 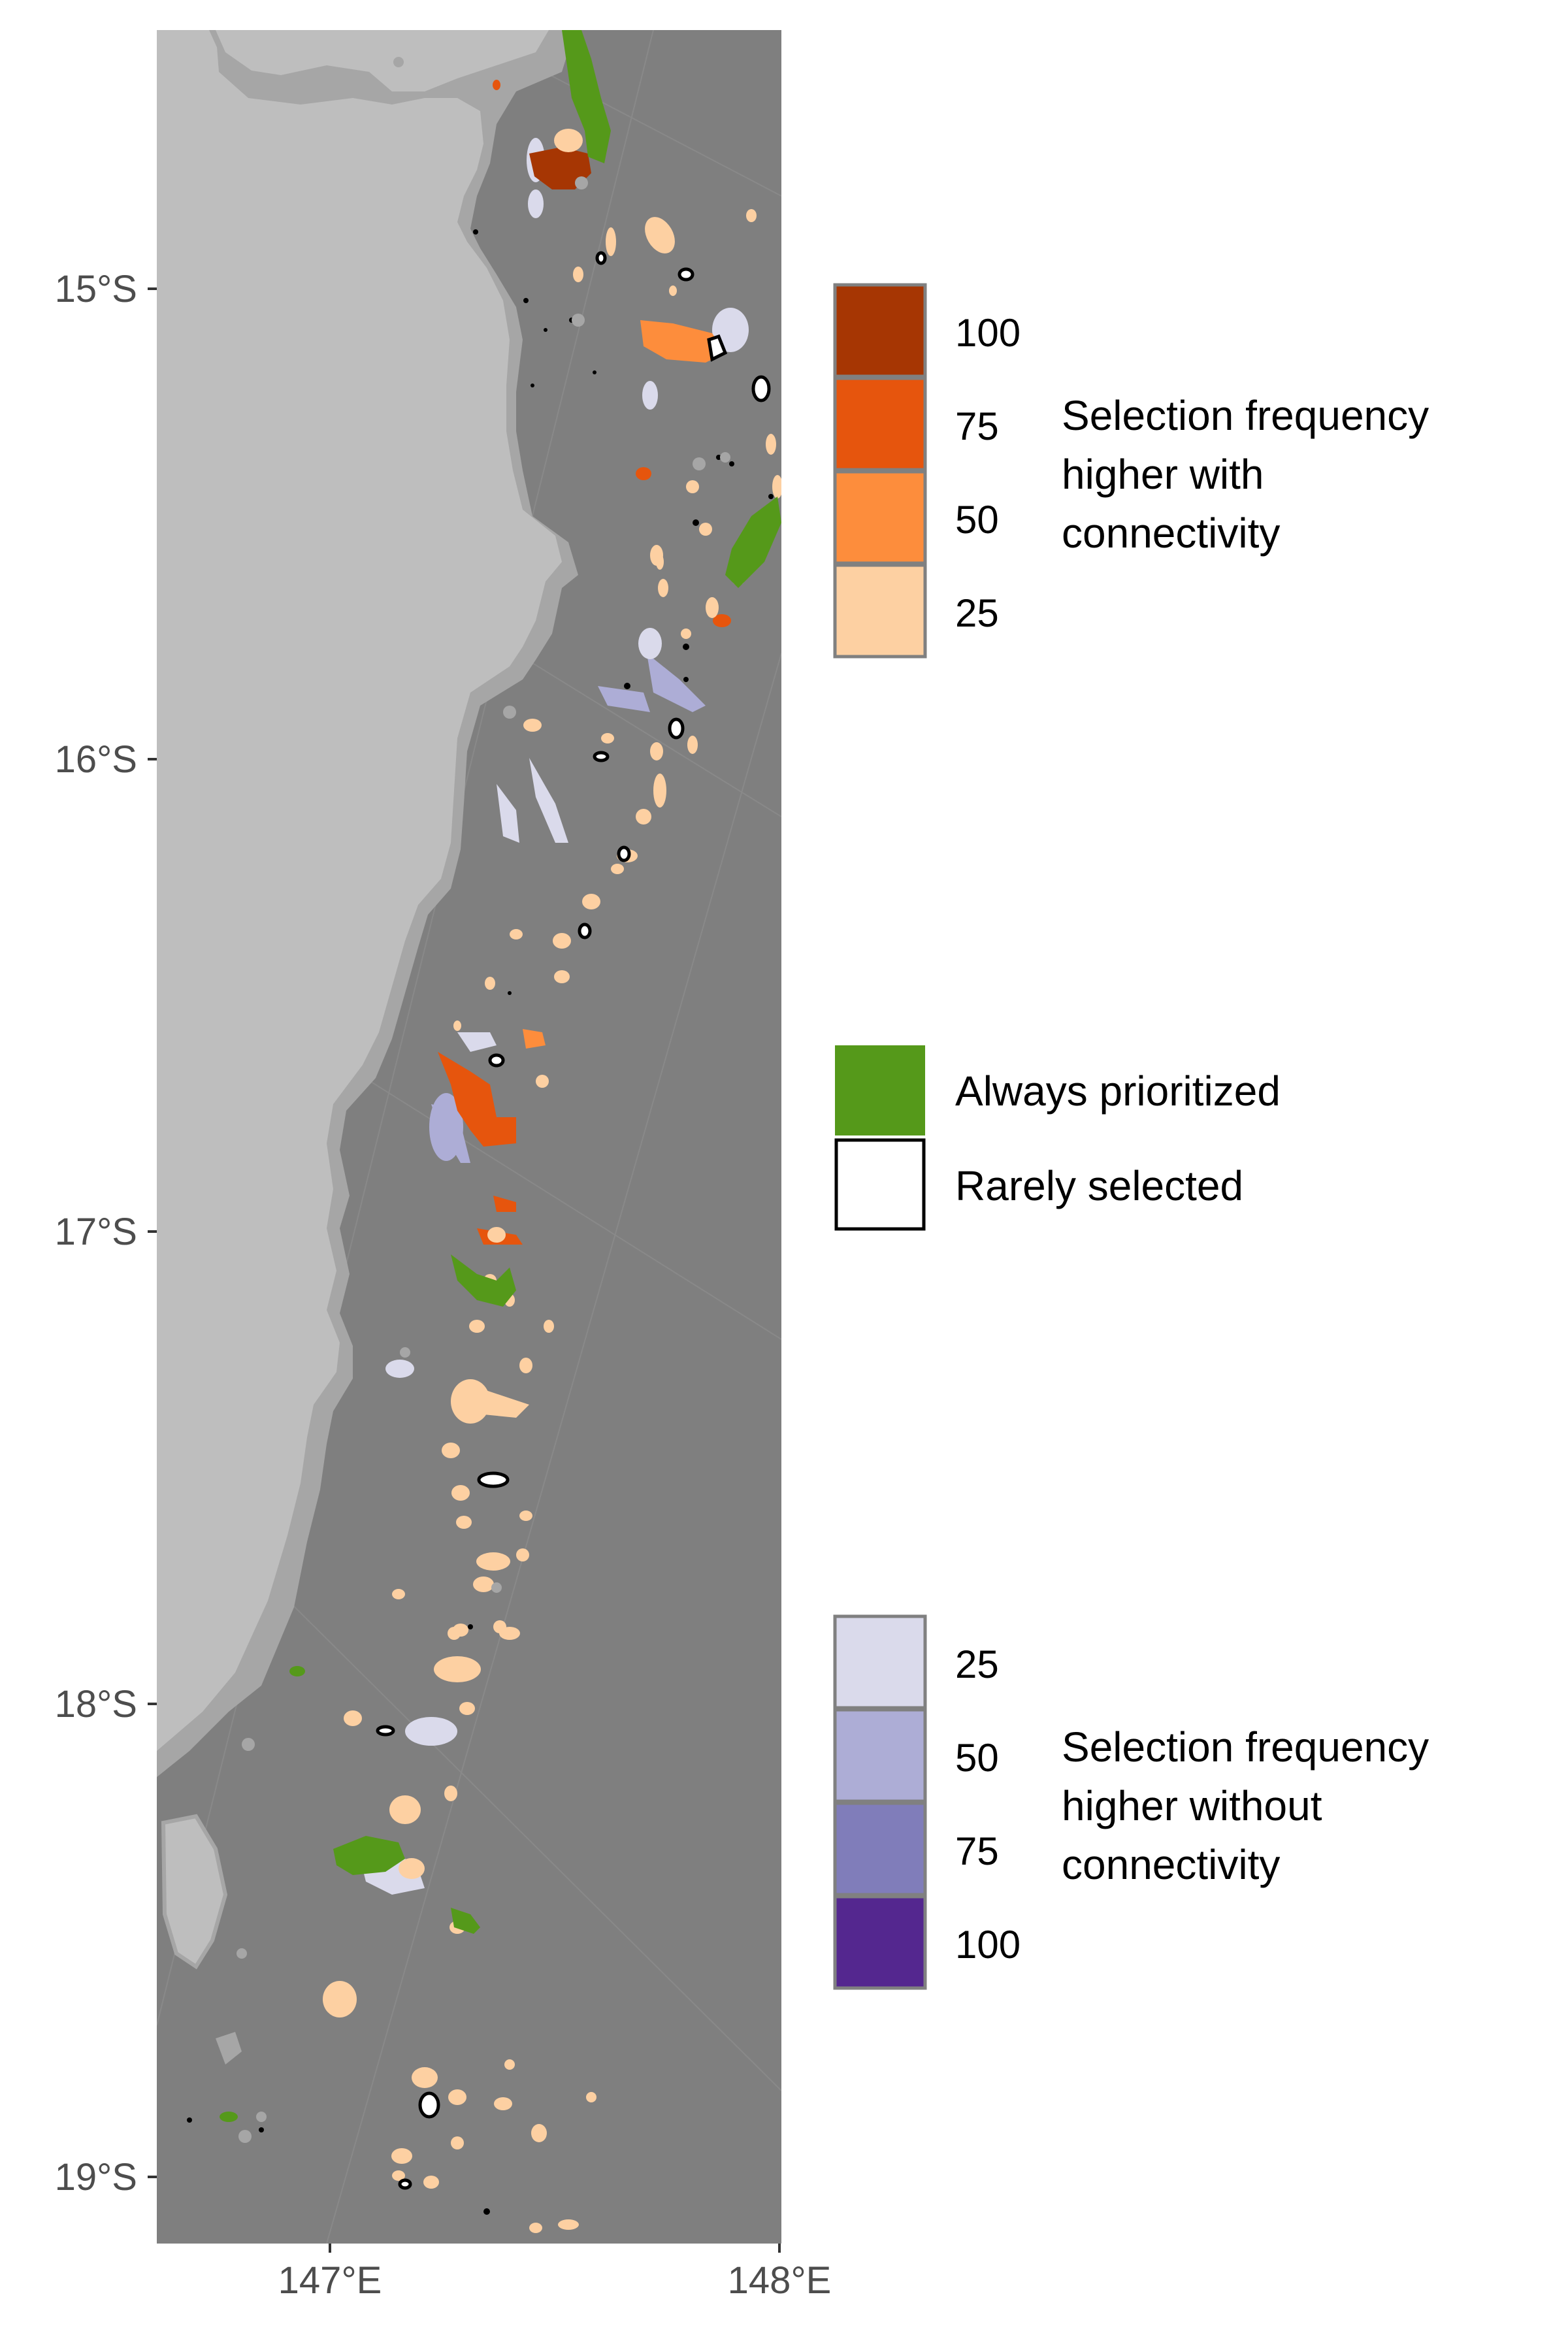 What do you see at coordinates (1192, 1805) in the screenshot?
I see `legend-title-without-line2: higher without` at bounding box center [1192, 1805].